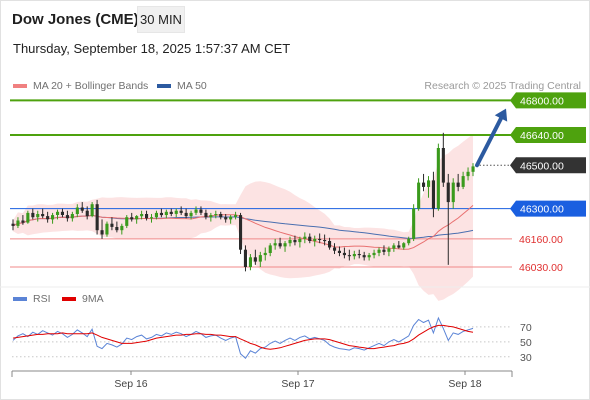 Image resolution: width=590 pixels, height=400 pixels. I want to click on rsi-tick-label: 50, so click(526, 343).